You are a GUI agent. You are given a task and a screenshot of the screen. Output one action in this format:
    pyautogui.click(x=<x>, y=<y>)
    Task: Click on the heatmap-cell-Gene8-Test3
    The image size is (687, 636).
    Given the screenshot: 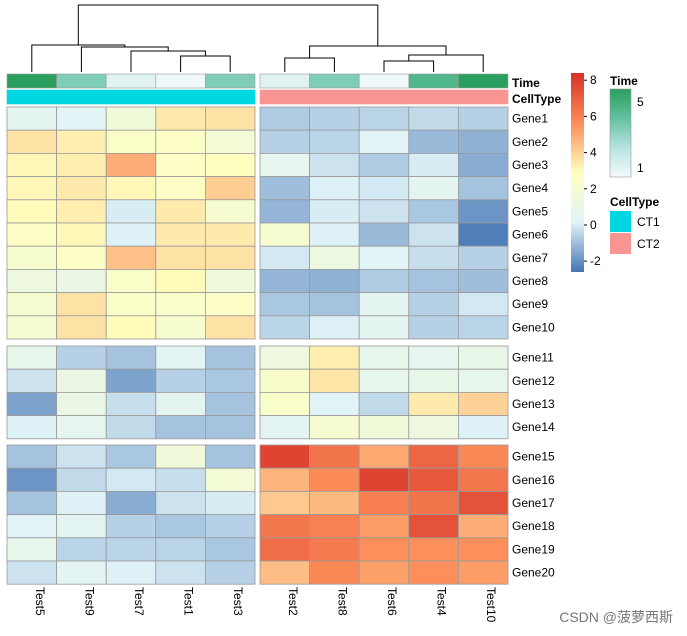 What is the action you would take?
    pyautogui.click(x=230, y=280)
    